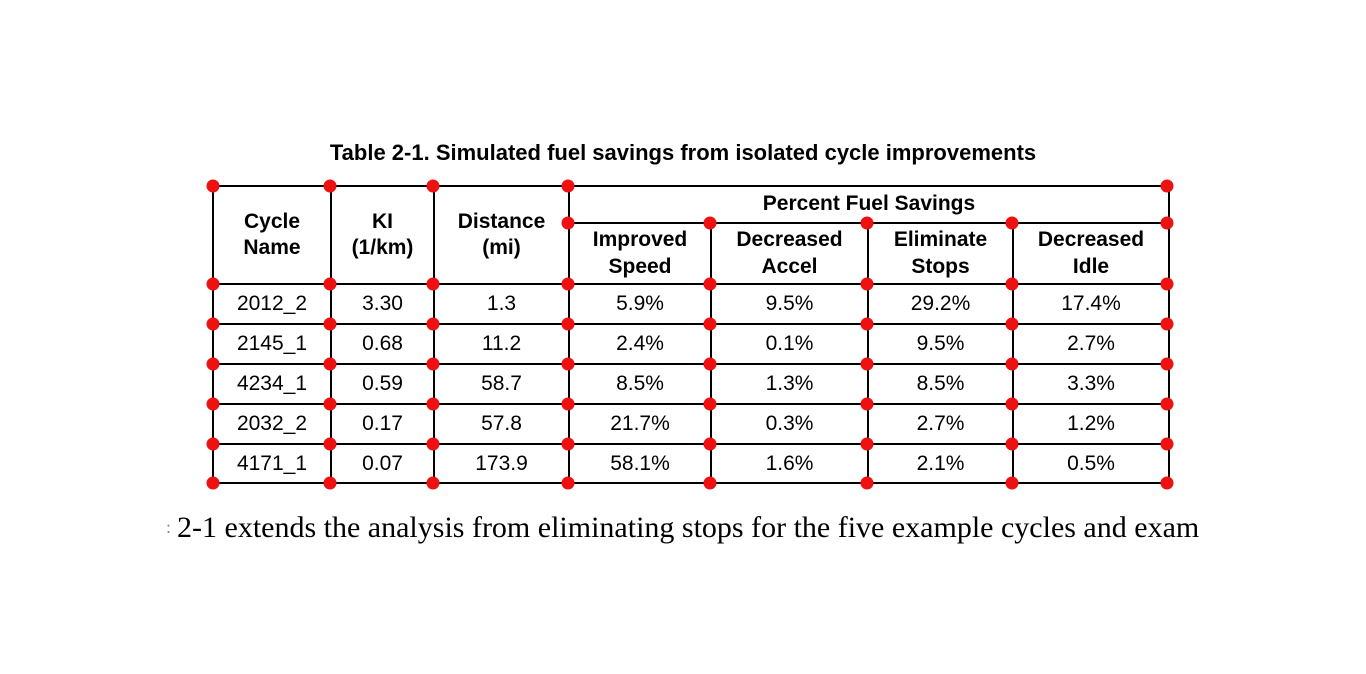 This screenshot has height=674, width=1366. I want to click on cell-cycle-name: 2145_1, so click(272, 344).